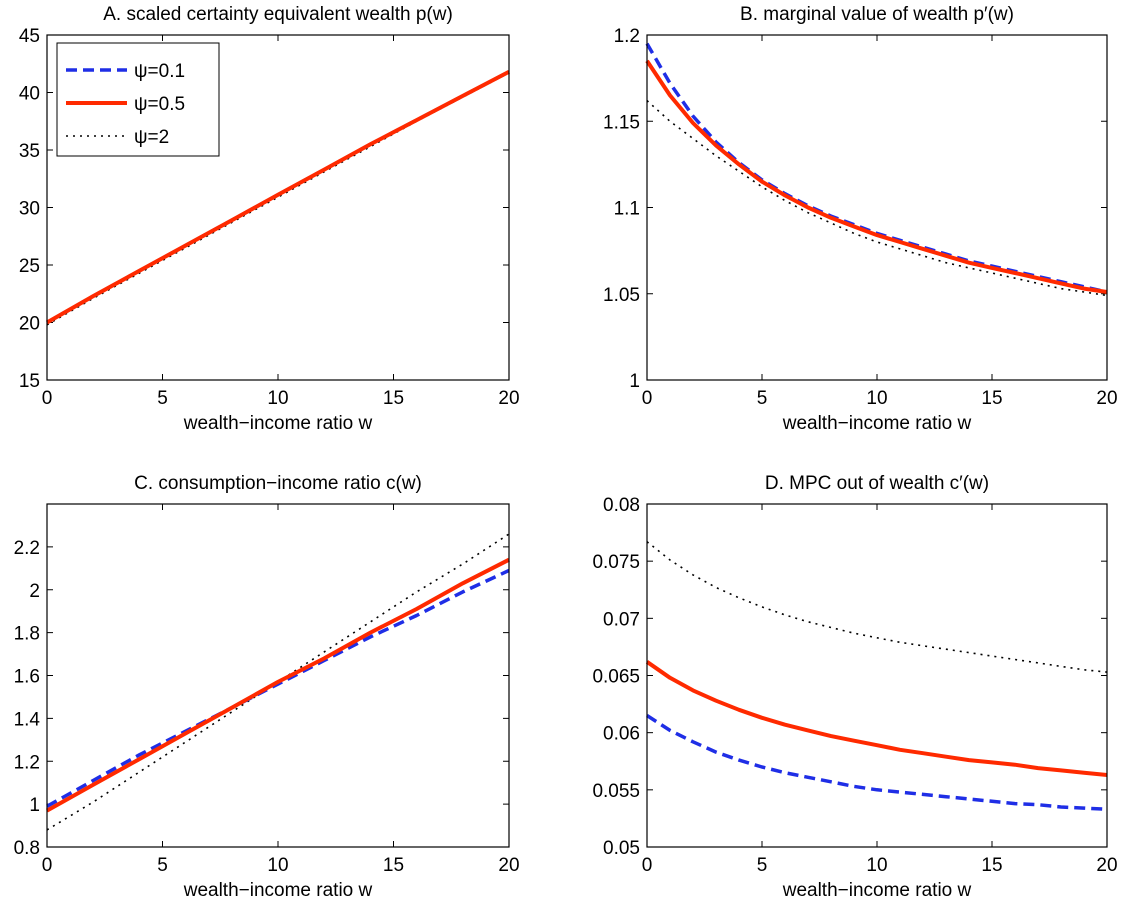  What do you see at coordinates (47, 865) in the screenshot?
I see `panel-c-xtick-label: 0` at bounding box center [47, 865].